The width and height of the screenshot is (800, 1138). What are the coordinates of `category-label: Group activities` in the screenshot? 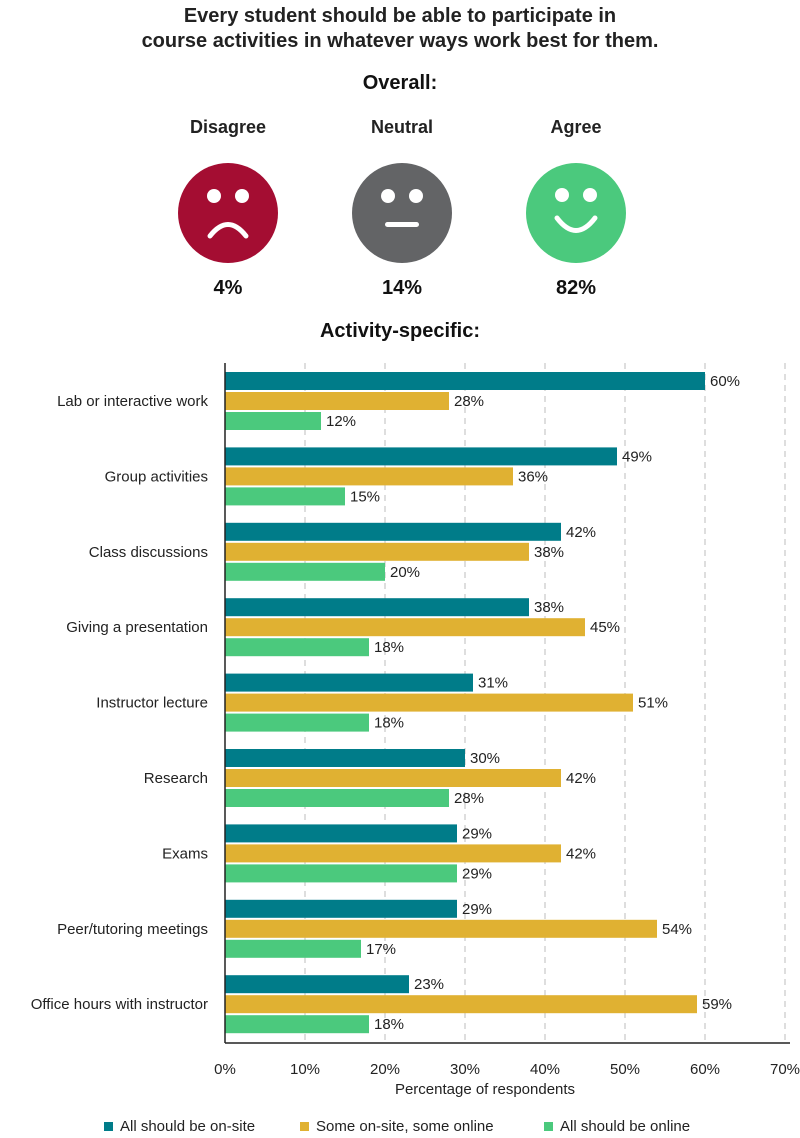 It's located at (156, 476).